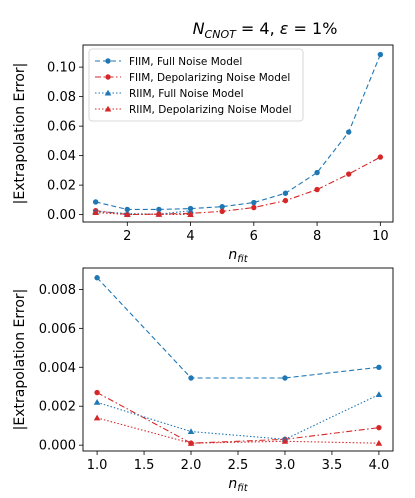 The width and height of the screenshot is (415, 498). I want to click on x-tick-label: 4, so click(190, 236).